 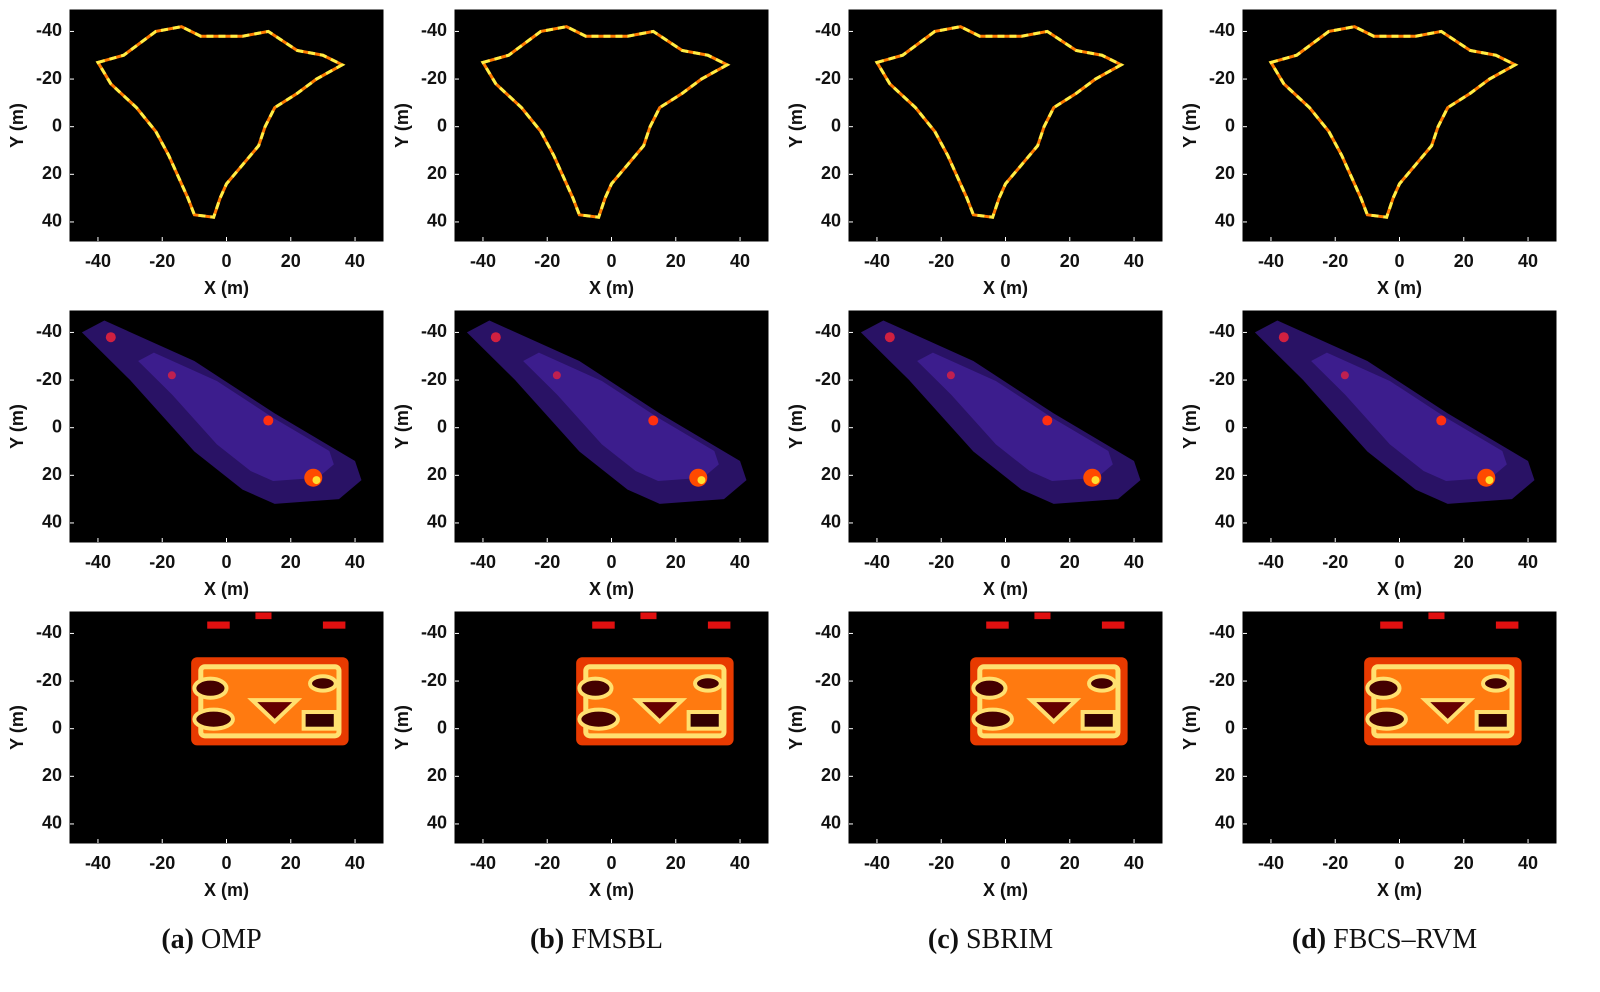 I want to click on caption-label: (d), so click(x=1309, y=939).